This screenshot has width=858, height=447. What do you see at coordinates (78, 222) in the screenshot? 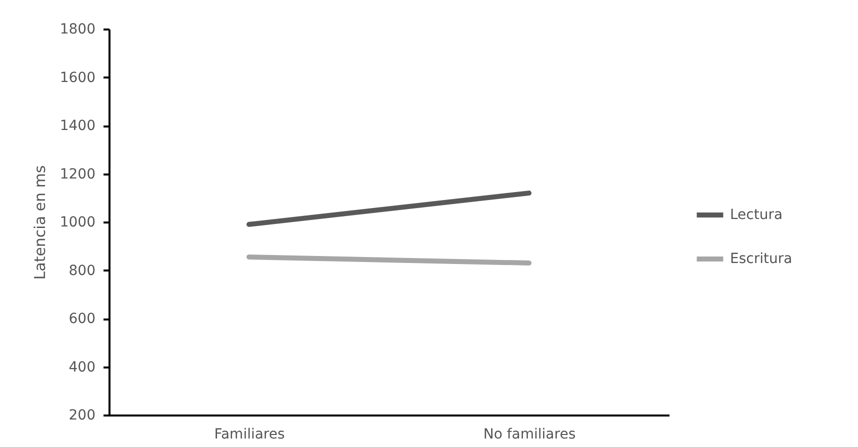
I see `y-tick-label: 1000` at bounding box center [78, 222].